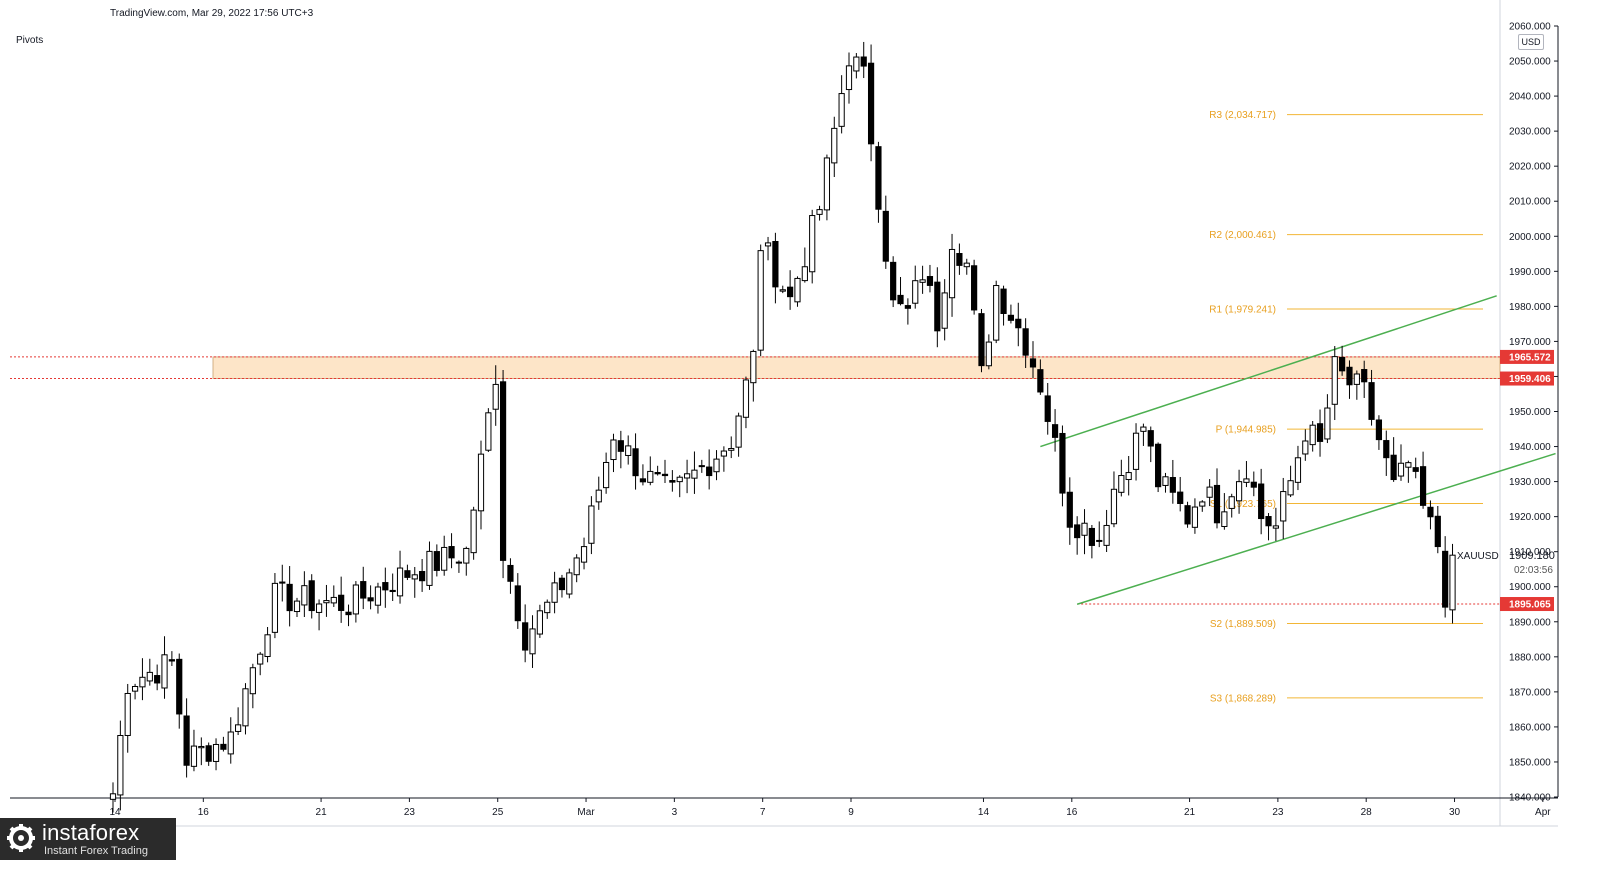  I want to click on gear-icon, so click(21, 838).